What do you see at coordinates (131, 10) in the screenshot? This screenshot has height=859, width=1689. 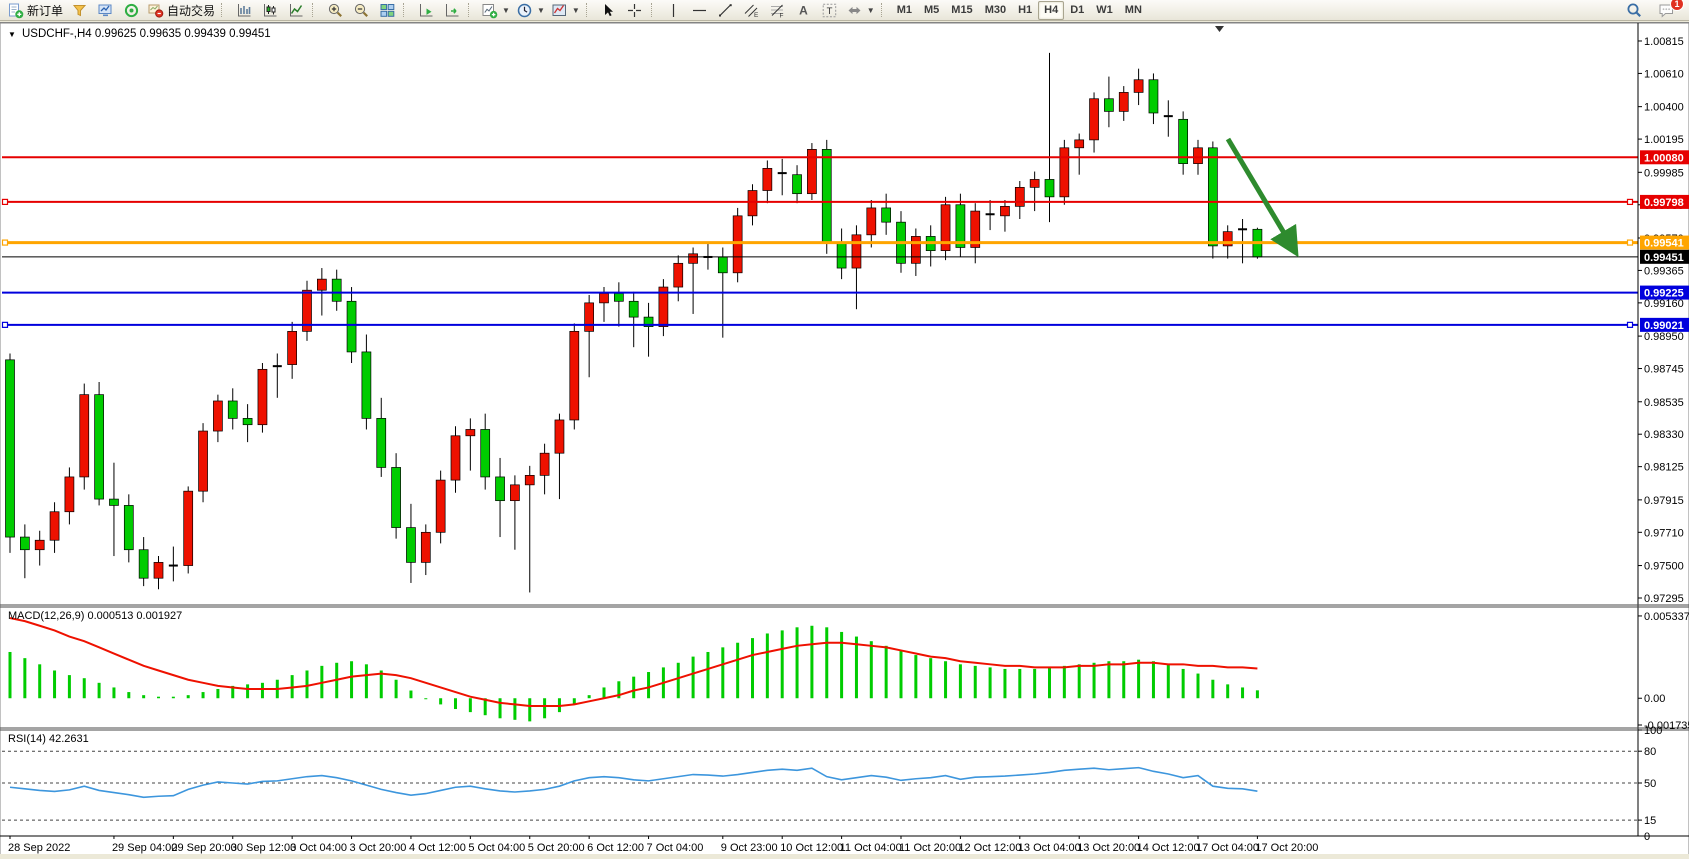 I see `signals-icon` at bounding box center [131, 10].